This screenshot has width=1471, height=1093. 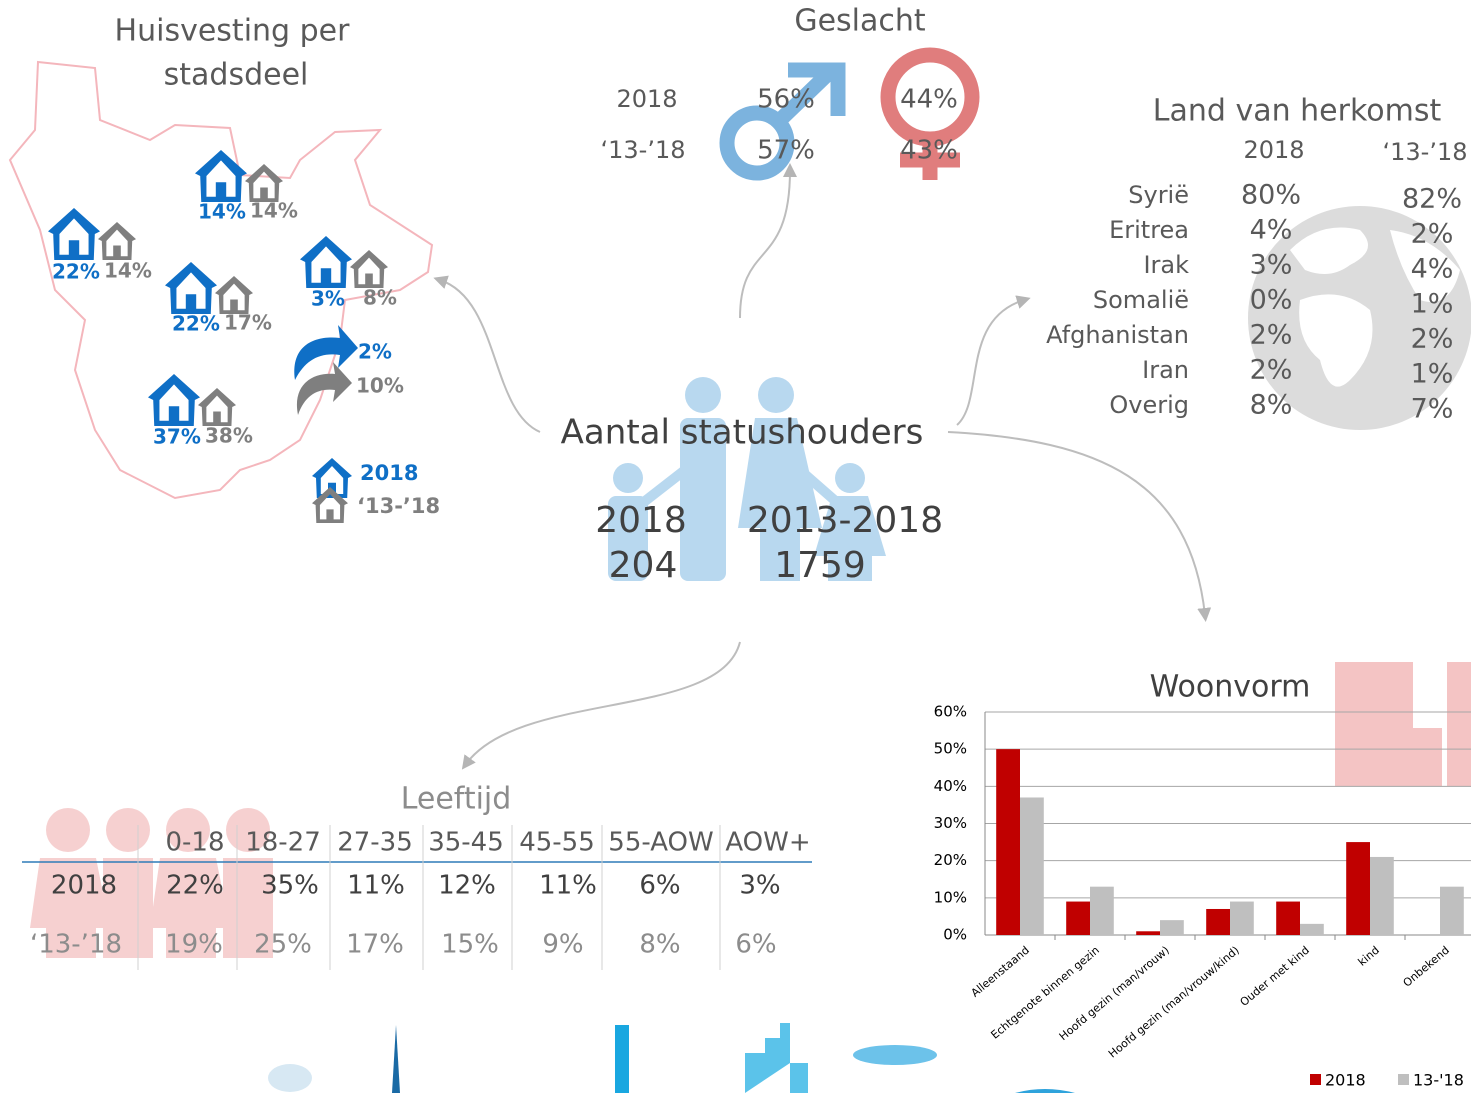 What do you see at coordinates (1432, 339) in the screenshot?
I see `origin-1318: 2%` at bounding box center [1432, 339].